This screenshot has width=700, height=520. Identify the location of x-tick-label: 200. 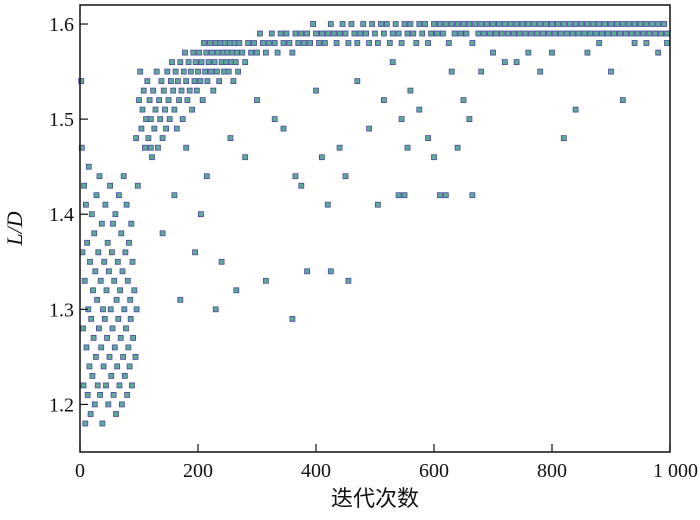
(198, 471).